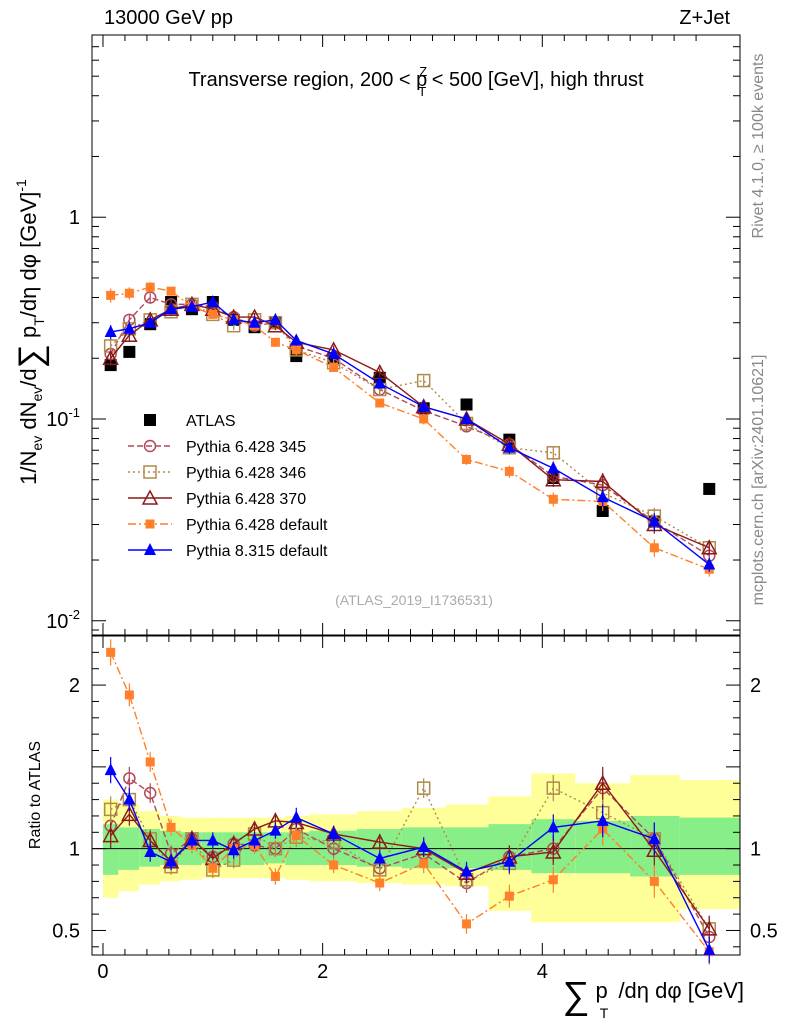 The width and height of the screenshot is (786, 1024). What do you see at coordinates (755, 686) in the screenshot?
I see `y-tick-label-ratio-right: 2` at bounding box center [755, 686].